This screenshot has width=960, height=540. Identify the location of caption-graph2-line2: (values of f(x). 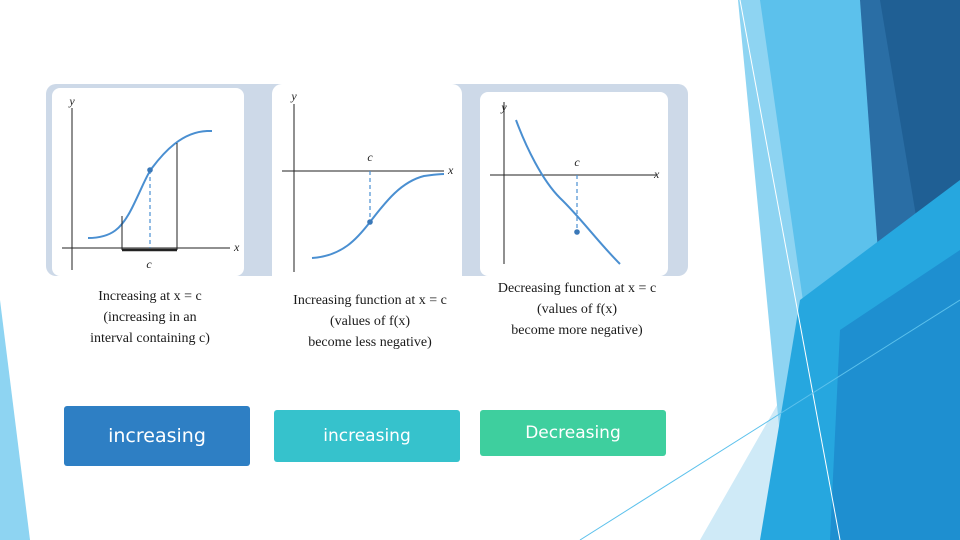
(370, 321).